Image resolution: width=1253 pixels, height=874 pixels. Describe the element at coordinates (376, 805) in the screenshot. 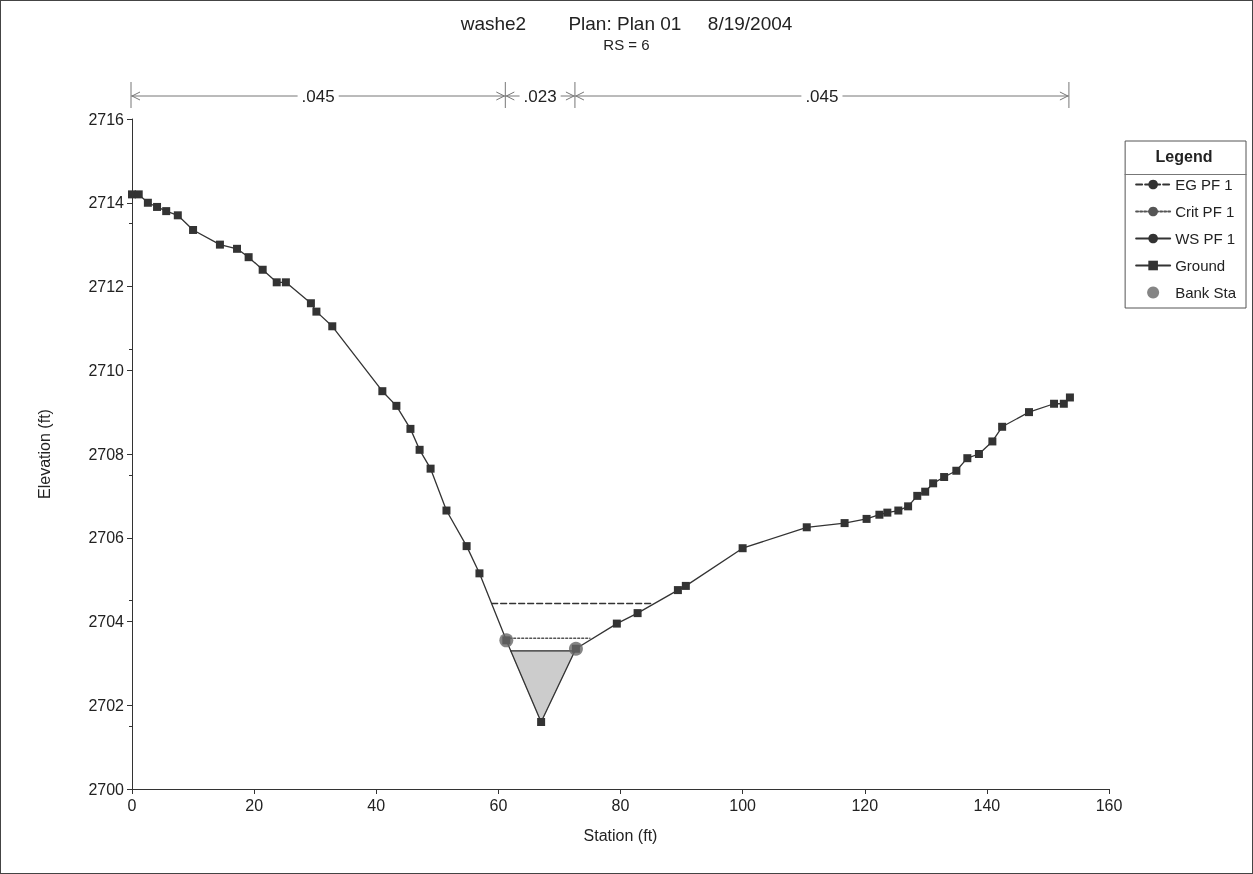

I see `x-tick-label: 40` at that location.